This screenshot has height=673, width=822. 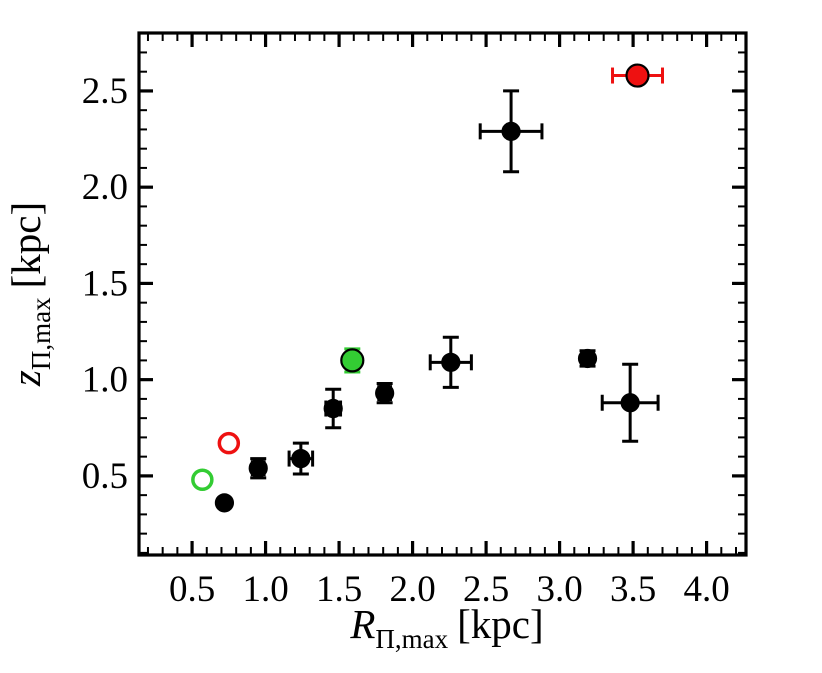 I want to click on y-tick-label: 0.5, so click(x=105, y=476).